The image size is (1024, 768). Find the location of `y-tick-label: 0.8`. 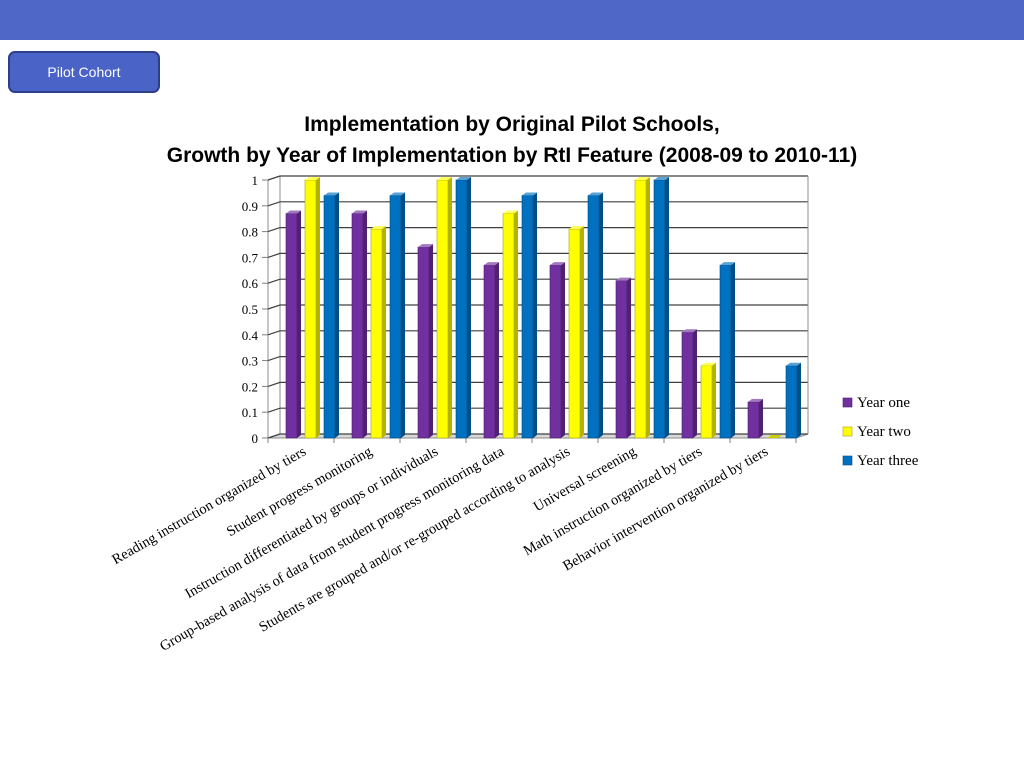

y-tick-label: 0.8 is located at coordinates (250, 232).